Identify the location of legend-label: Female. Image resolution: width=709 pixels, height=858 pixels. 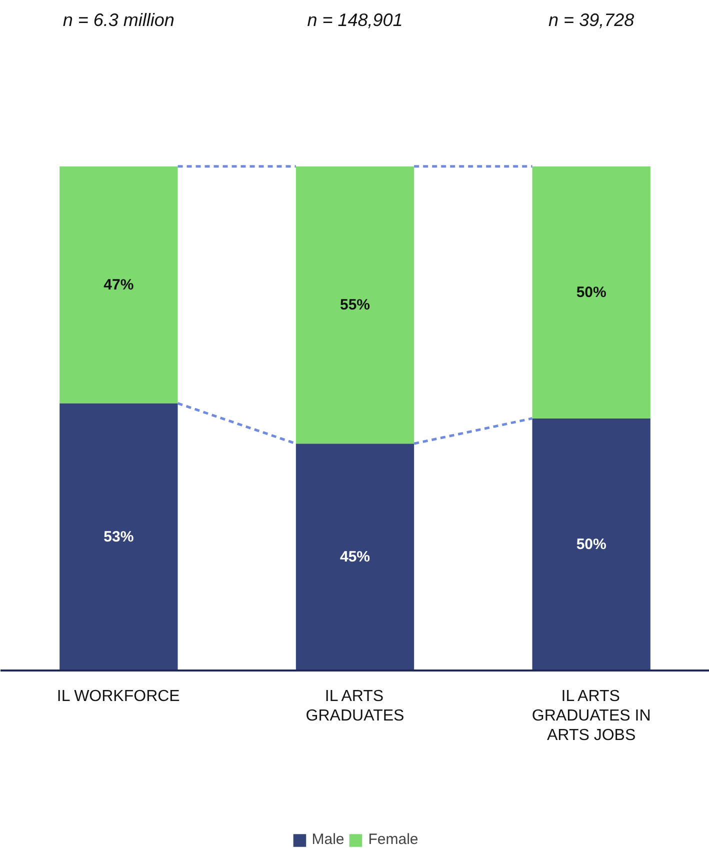
(393, 839).